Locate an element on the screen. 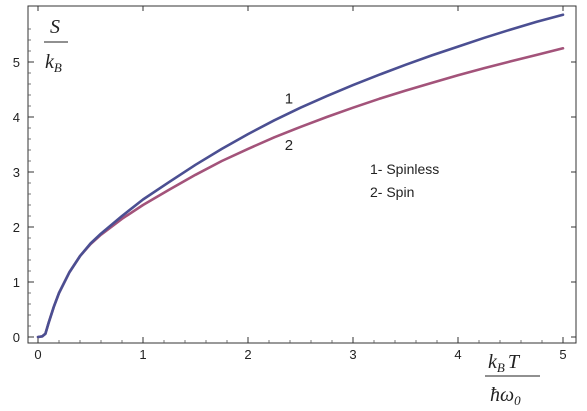 Image resolution: width=587 pixels, height=411 pixels. legend-line-2: 2- Spin is located at coordinates (392, 192).